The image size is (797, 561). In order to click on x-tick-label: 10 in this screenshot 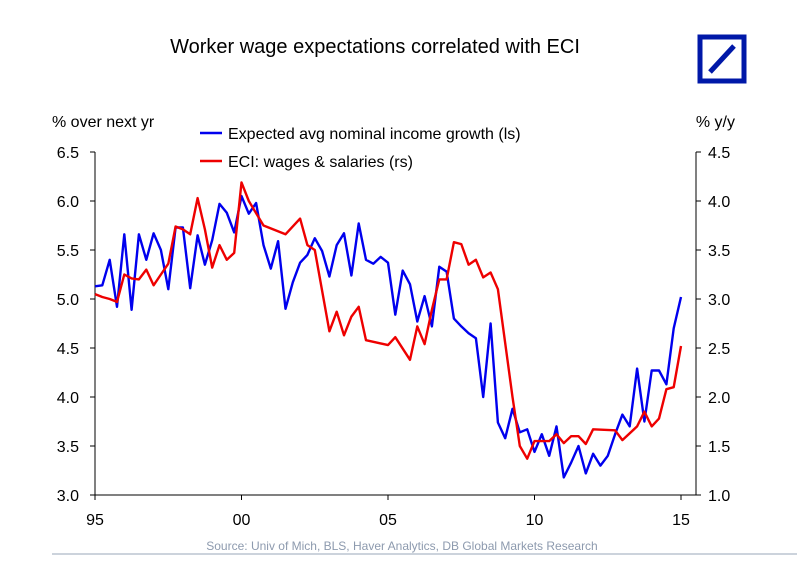, I will do `click(535, 520)`.